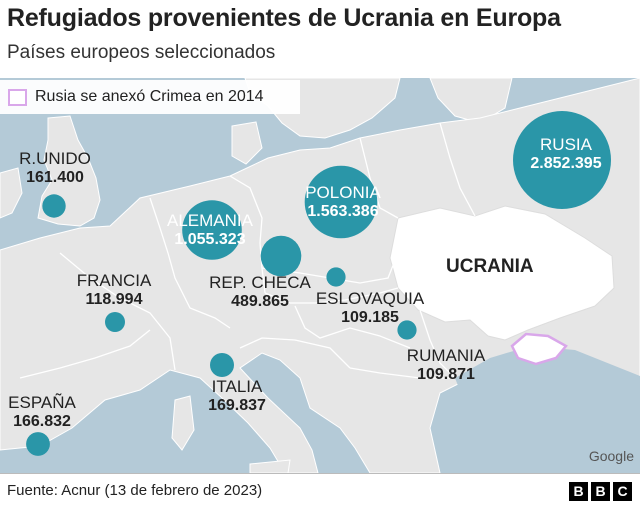 The width and height of the screenshot is (640, 506). What do you see at coordinates (611, 456) in the screenshot?
I see `google-attribution: Google` at bounding box center [611, 456].